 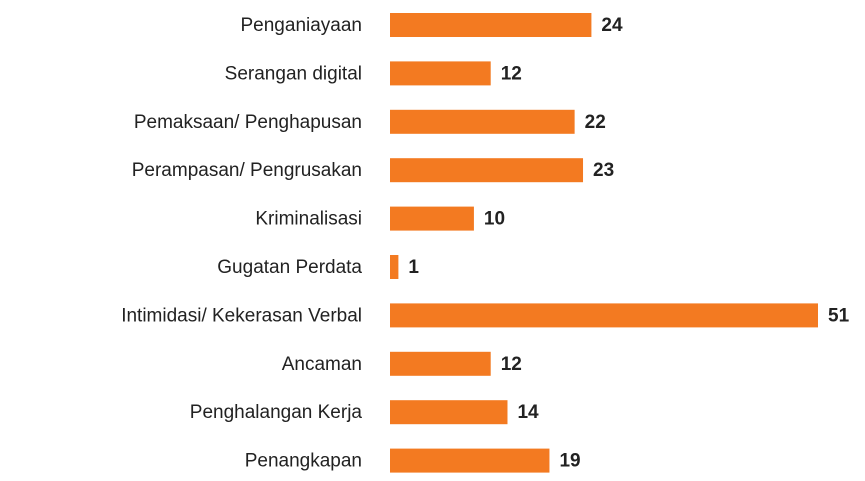 What do you see at coordinates (595, 122) in the screenshot?
I see `value-label: 22` at bounding box center [595, 122].